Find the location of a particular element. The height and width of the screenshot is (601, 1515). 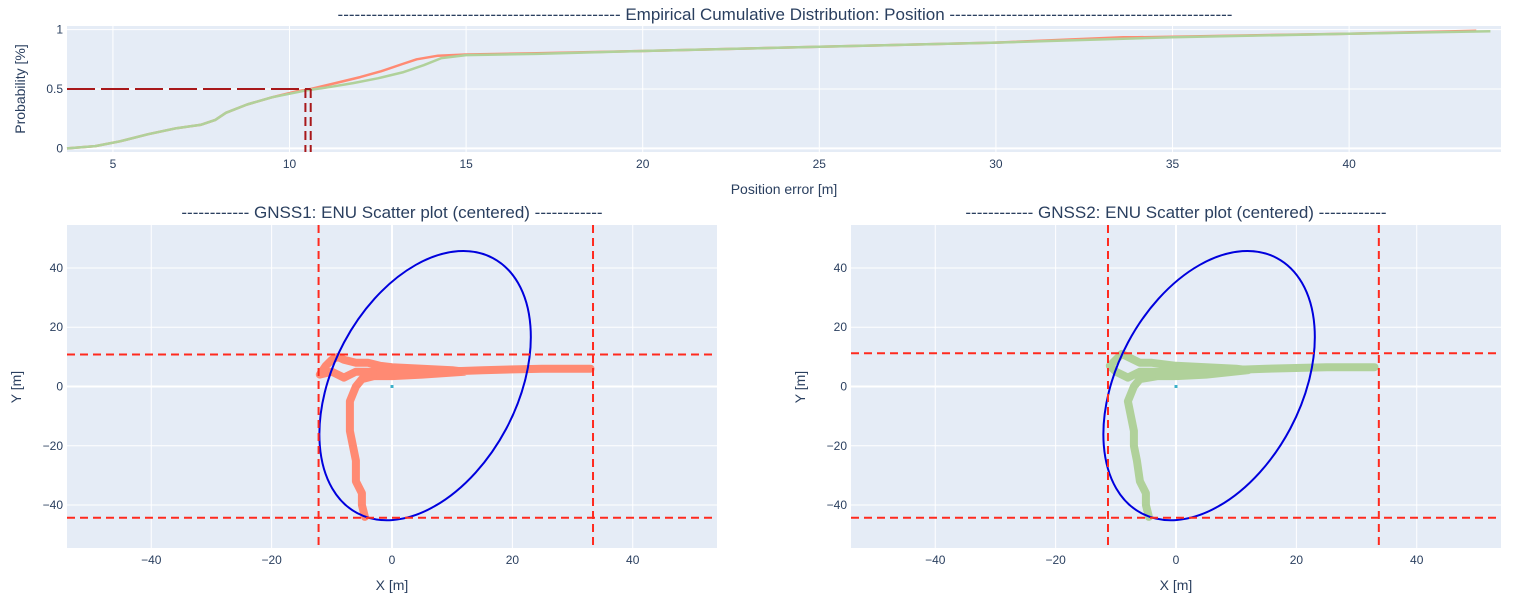

gnss1-x-tick-label: 20 is located at coordinates (513, 560).